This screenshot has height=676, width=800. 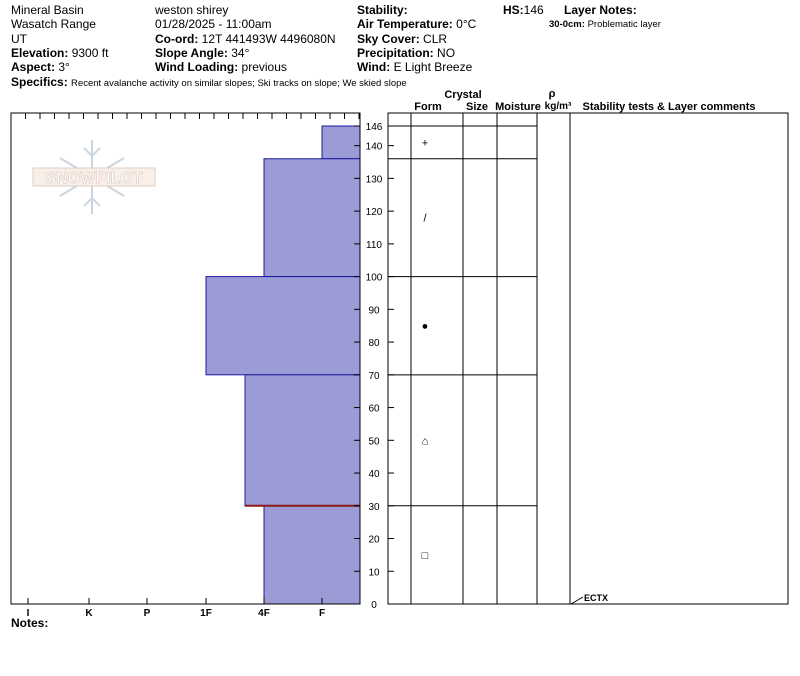 I want to click on col-crystal: Crystal, so click(x=462, y=95).